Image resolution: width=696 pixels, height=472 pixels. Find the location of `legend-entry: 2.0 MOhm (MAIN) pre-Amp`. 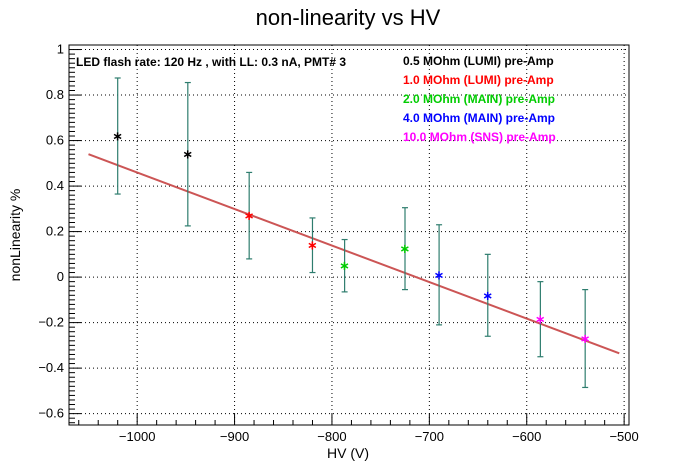

legend-entry: 2.0 MOhm (MAIN) pre-Amp is located at coordinates (479, 99).